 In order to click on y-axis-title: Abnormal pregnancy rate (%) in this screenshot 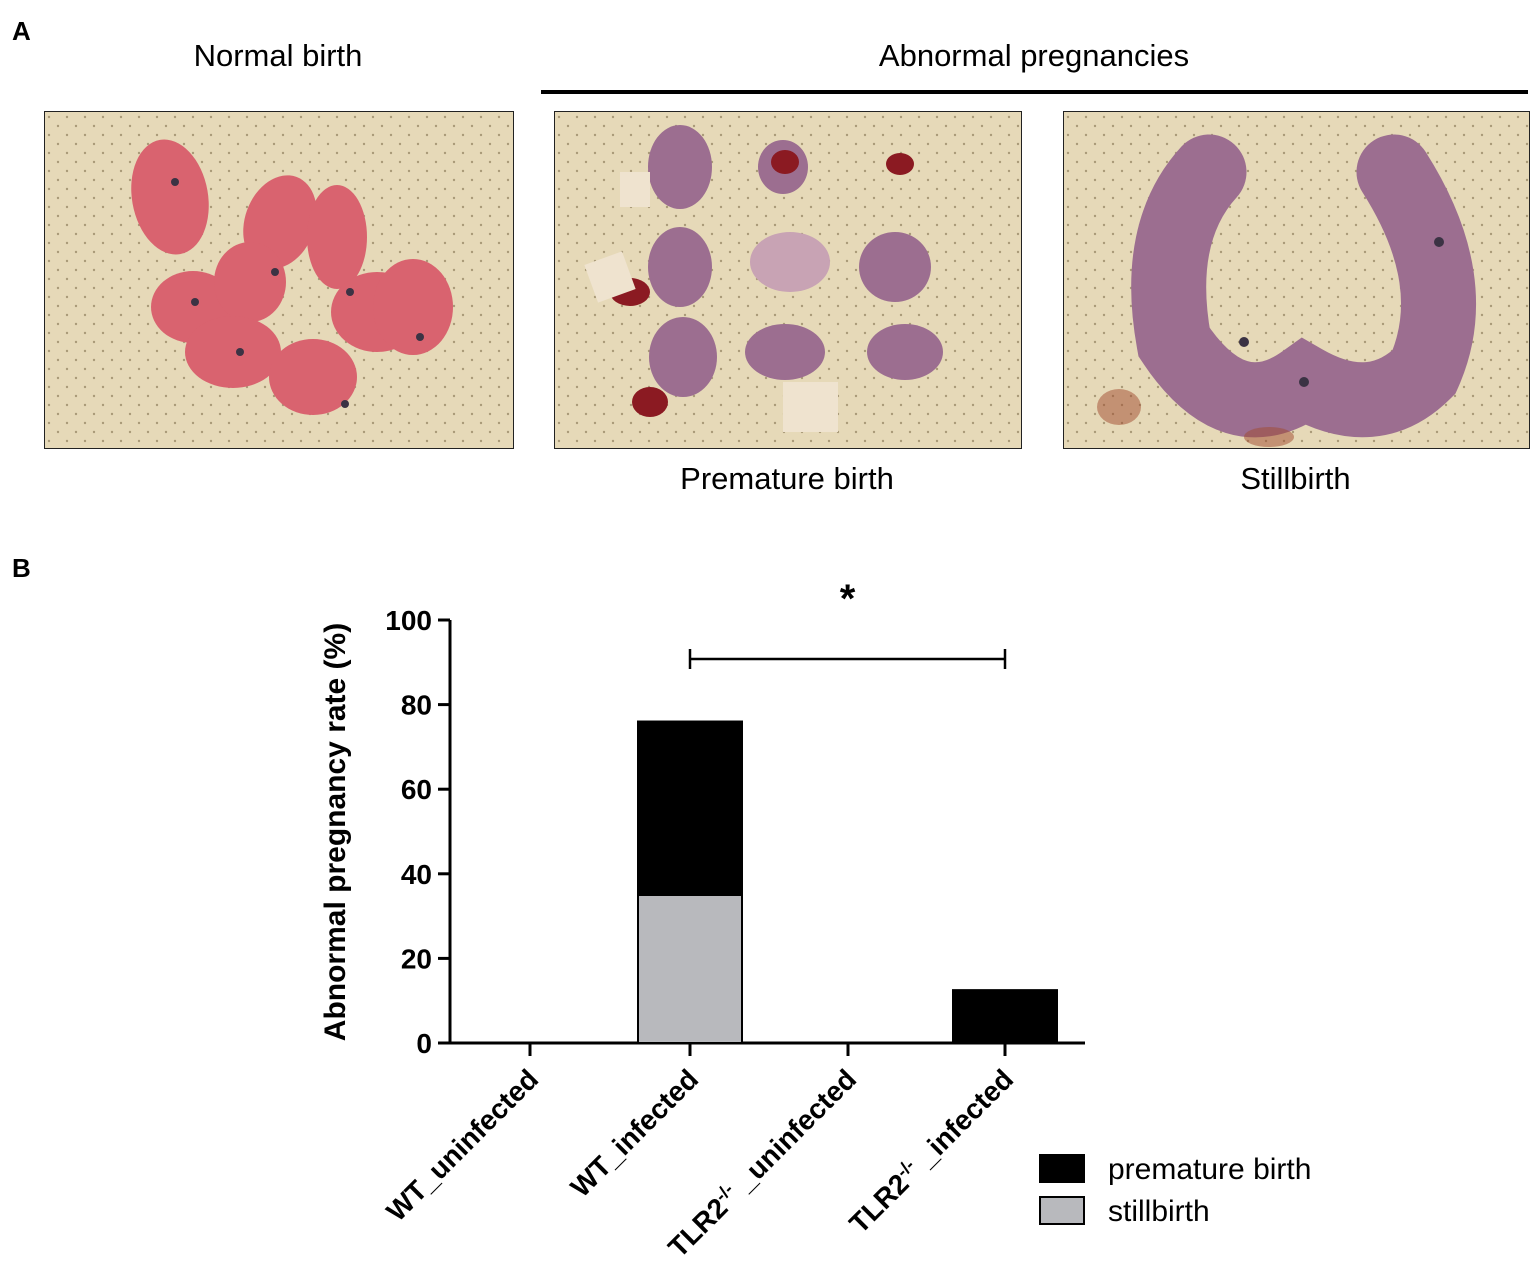, I will do `click(335, 832)`.